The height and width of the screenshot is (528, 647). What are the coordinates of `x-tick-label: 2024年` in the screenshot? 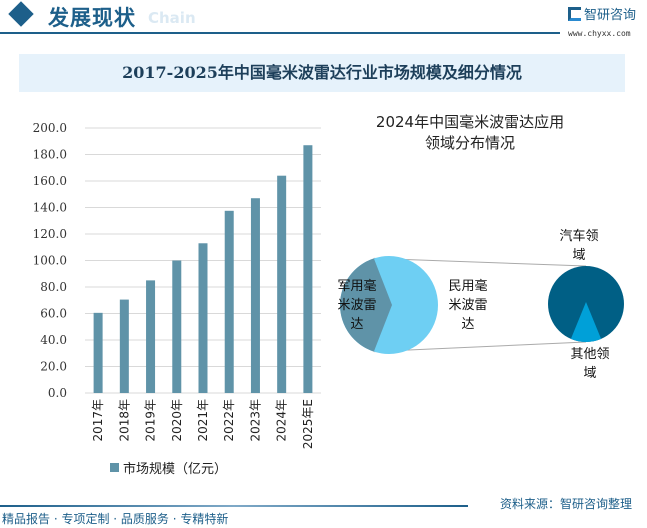 It's located at (282, 420).